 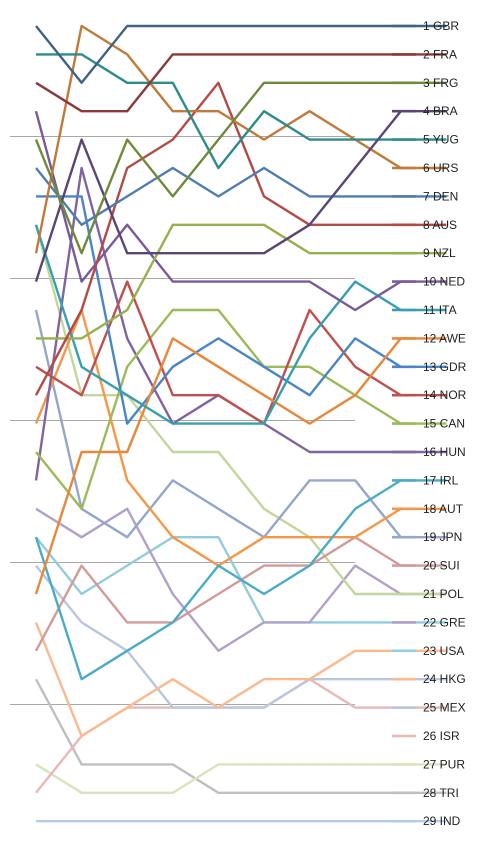 I want to click on series-line-mex, so click(x=241, y=636).